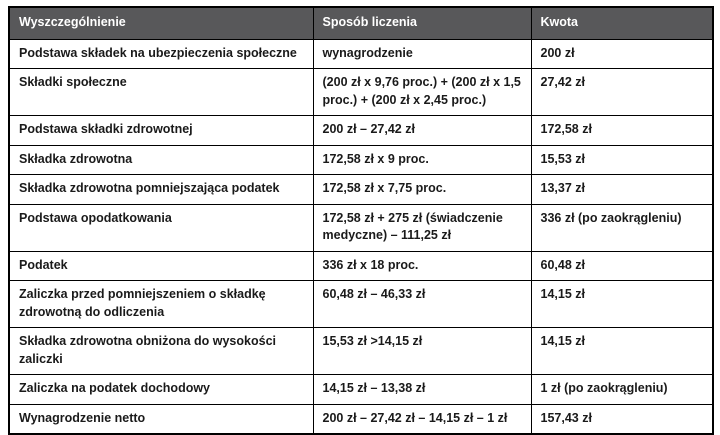 The width and height of the screenshot is (720, 435). Describe the element at coordinates (422, 23) in the screenshot. I see `column-header-sposob-liczenia: Sposób liczenia` at that location.